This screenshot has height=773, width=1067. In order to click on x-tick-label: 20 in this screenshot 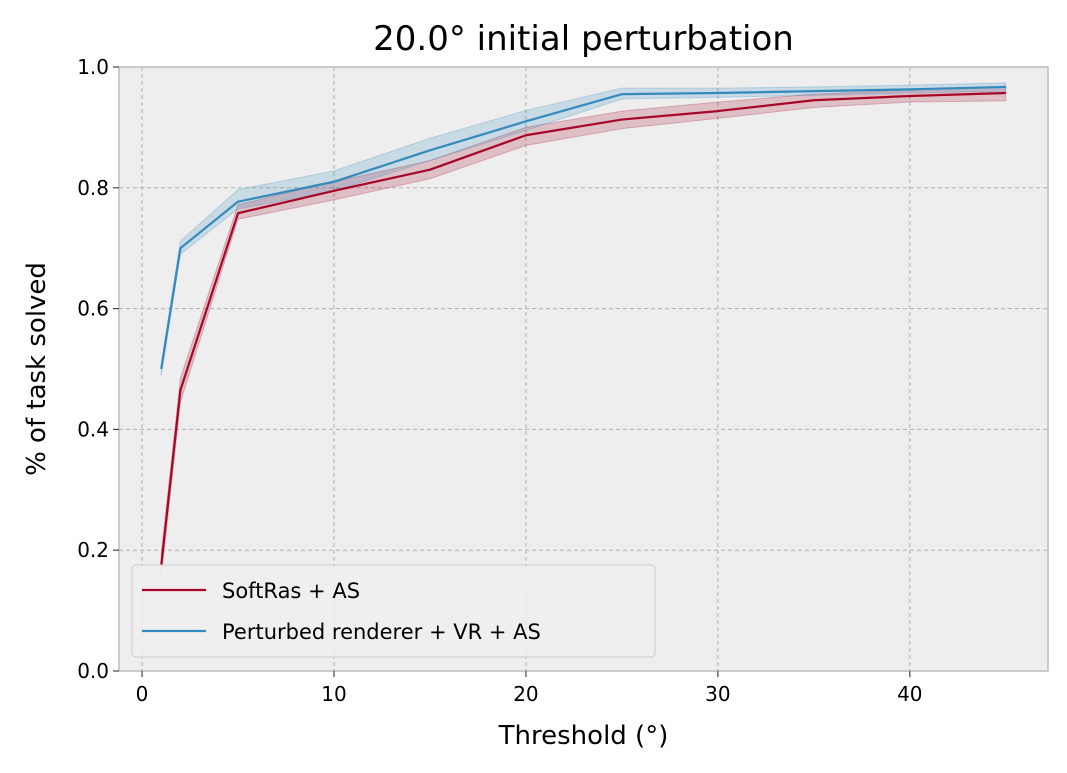, I will do `click(525, 694)`.